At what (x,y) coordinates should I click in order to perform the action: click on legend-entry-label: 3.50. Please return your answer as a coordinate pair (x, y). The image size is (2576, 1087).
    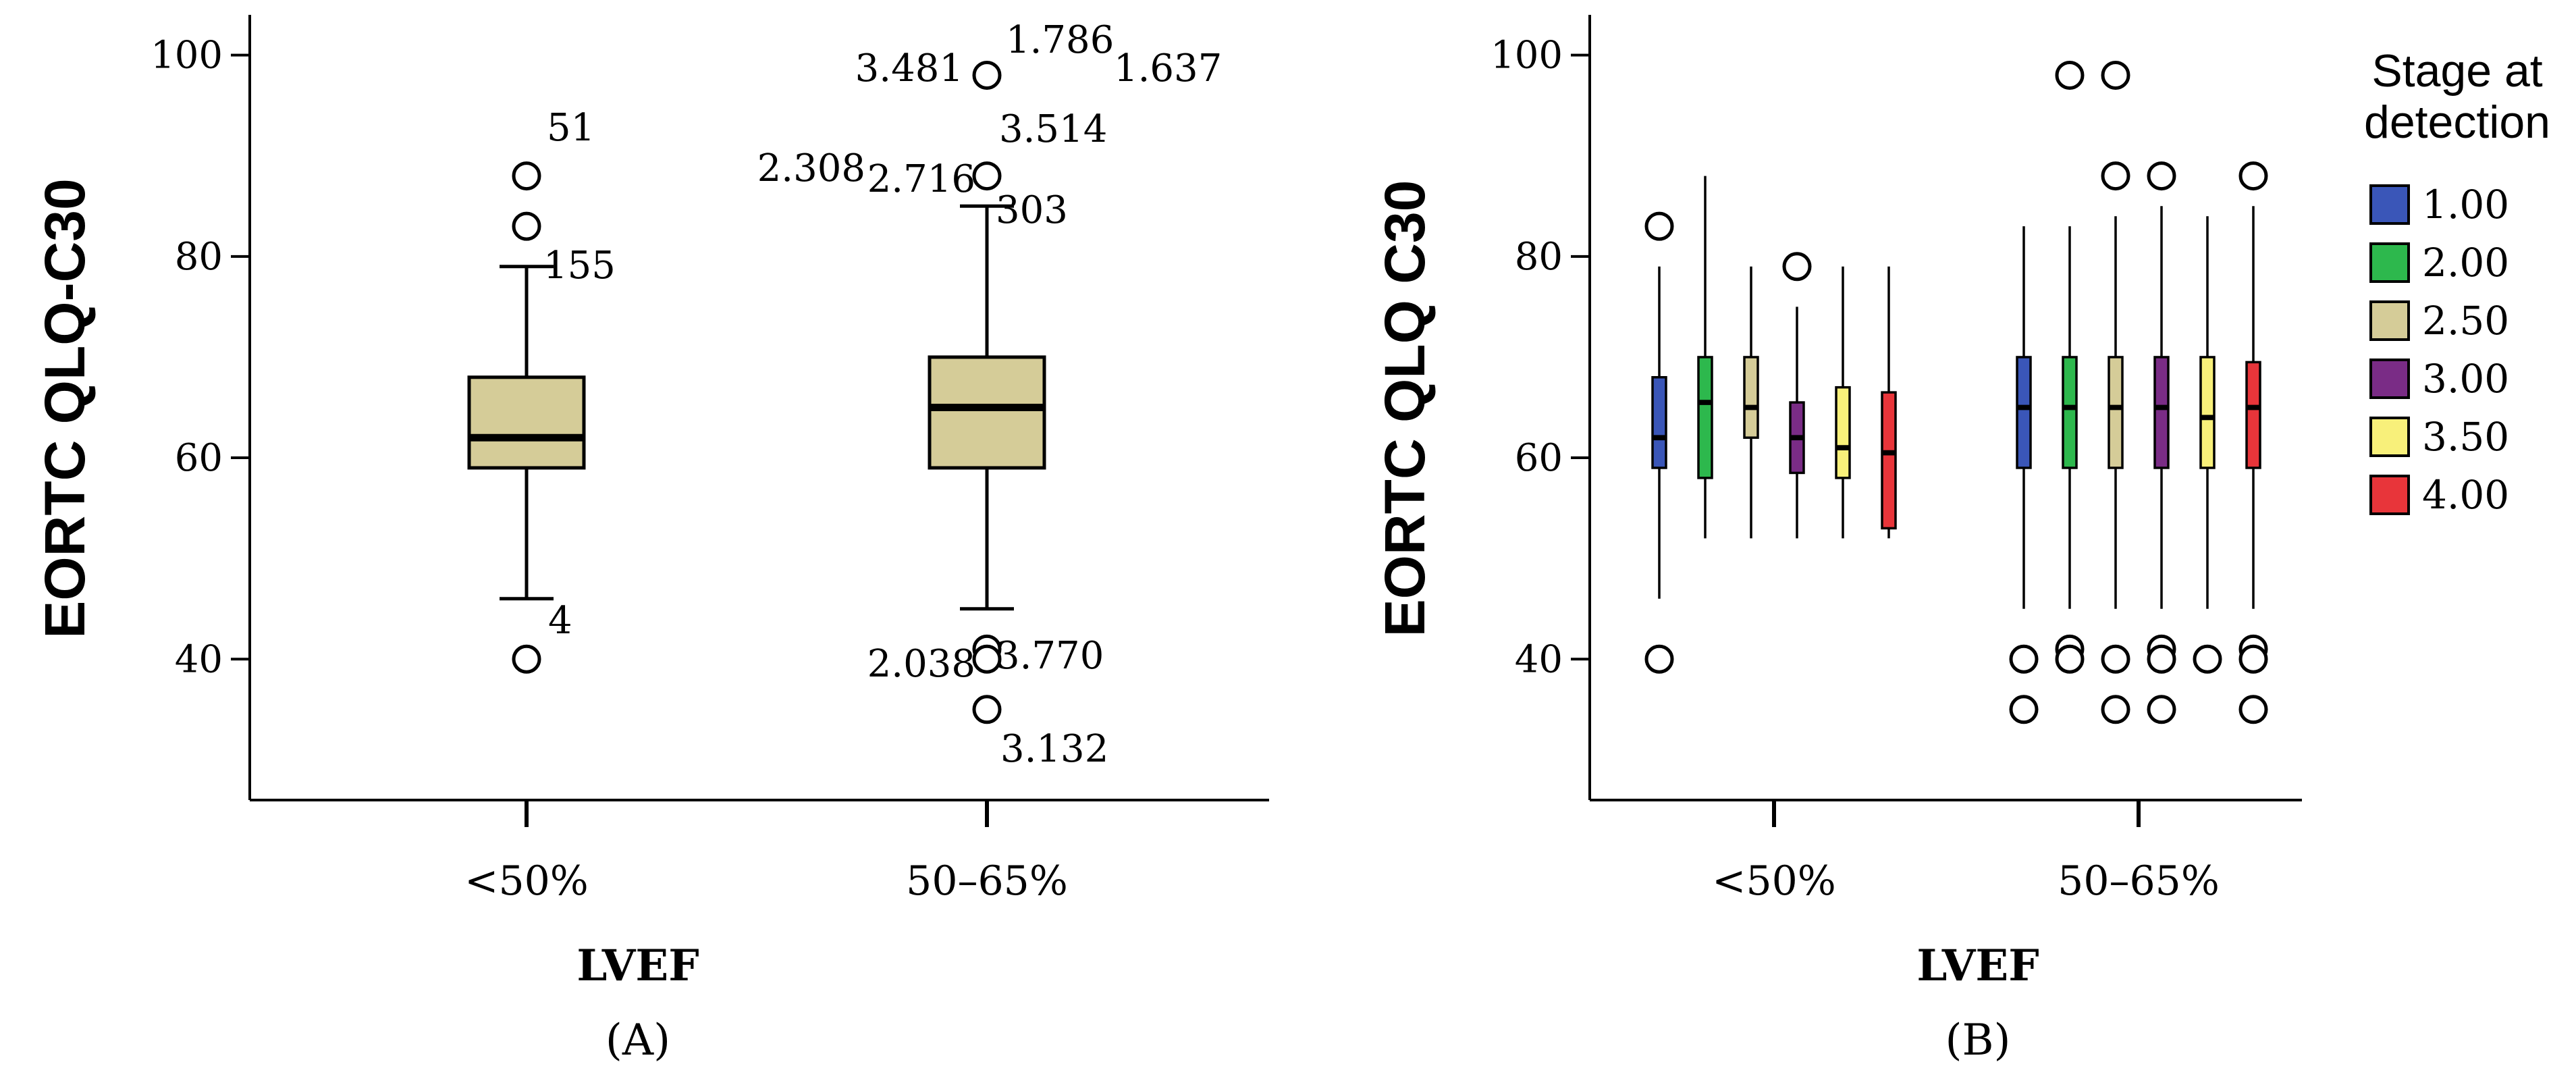
    Looking at the image, I should click on (2466, 437).